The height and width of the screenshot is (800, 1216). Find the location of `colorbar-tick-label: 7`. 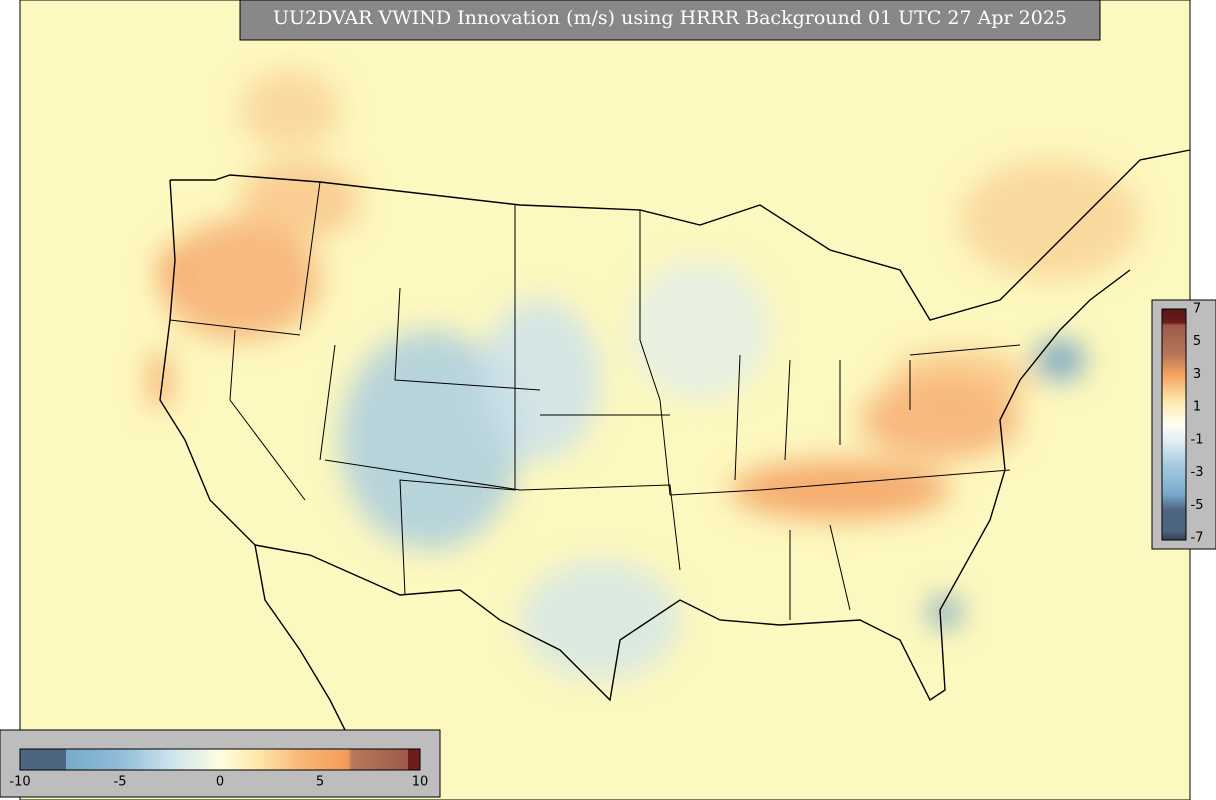

colorbar-tick-label: 7 is located at coordinates (1197, 309).